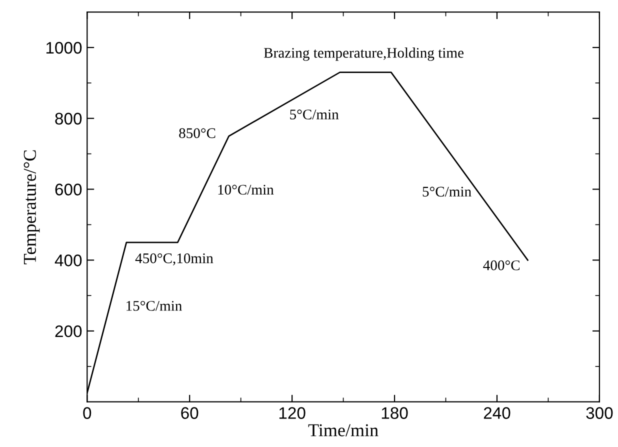 Image resolution: width=618 pixels, height=447 pixels. What do you see at coordinates (68, 118) in the screenshot?
I see `y-tick-label: 800` at bounding box center [68, 118].